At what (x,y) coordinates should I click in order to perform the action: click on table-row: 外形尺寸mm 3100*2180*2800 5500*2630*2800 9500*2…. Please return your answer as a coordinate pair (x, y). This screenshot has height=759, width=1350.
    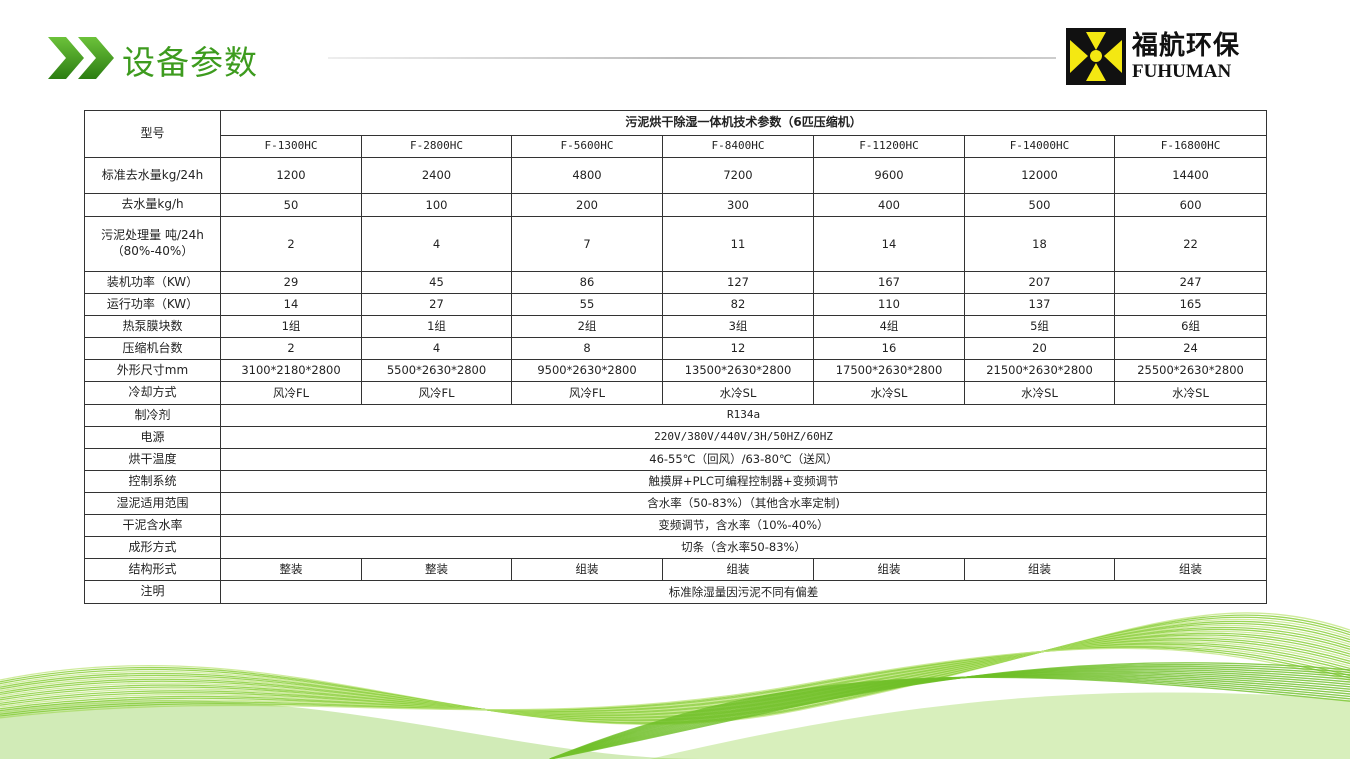
    Looking at the image, I should click on (676, 370).